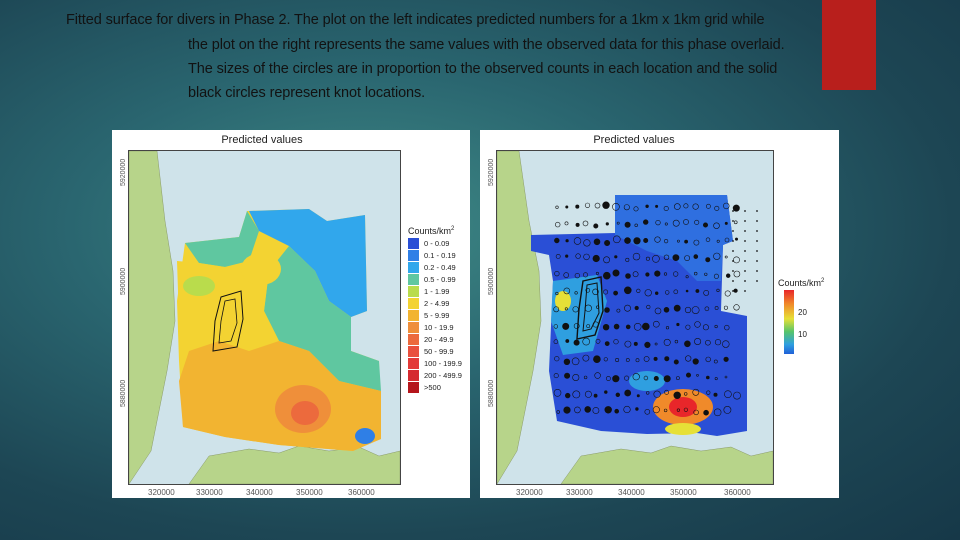 The height and width of the screenshot is (540, 960). What do you see at coordinates (443, 375) in the screenshot?
I see `legend-label: 200 - 499.9` at bounding box center [443, 375].